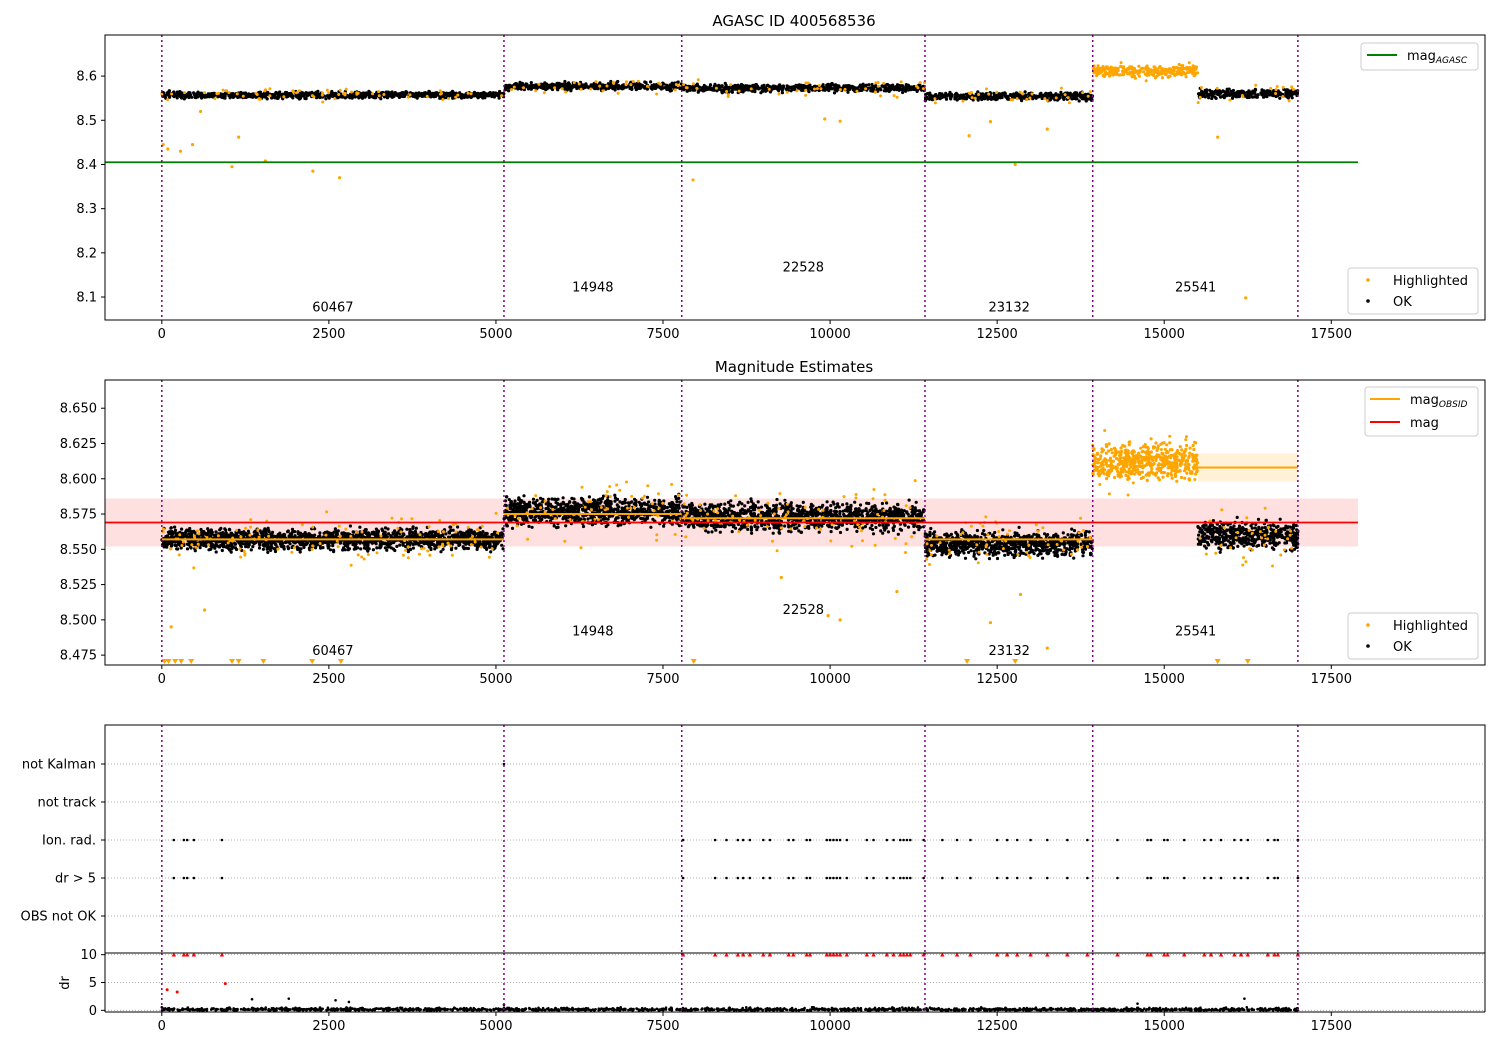  What do you see at coordinates (1331, 334) in the screenshot?
I see `x-tick-label: 17500` at bounding box center [1331, 334].